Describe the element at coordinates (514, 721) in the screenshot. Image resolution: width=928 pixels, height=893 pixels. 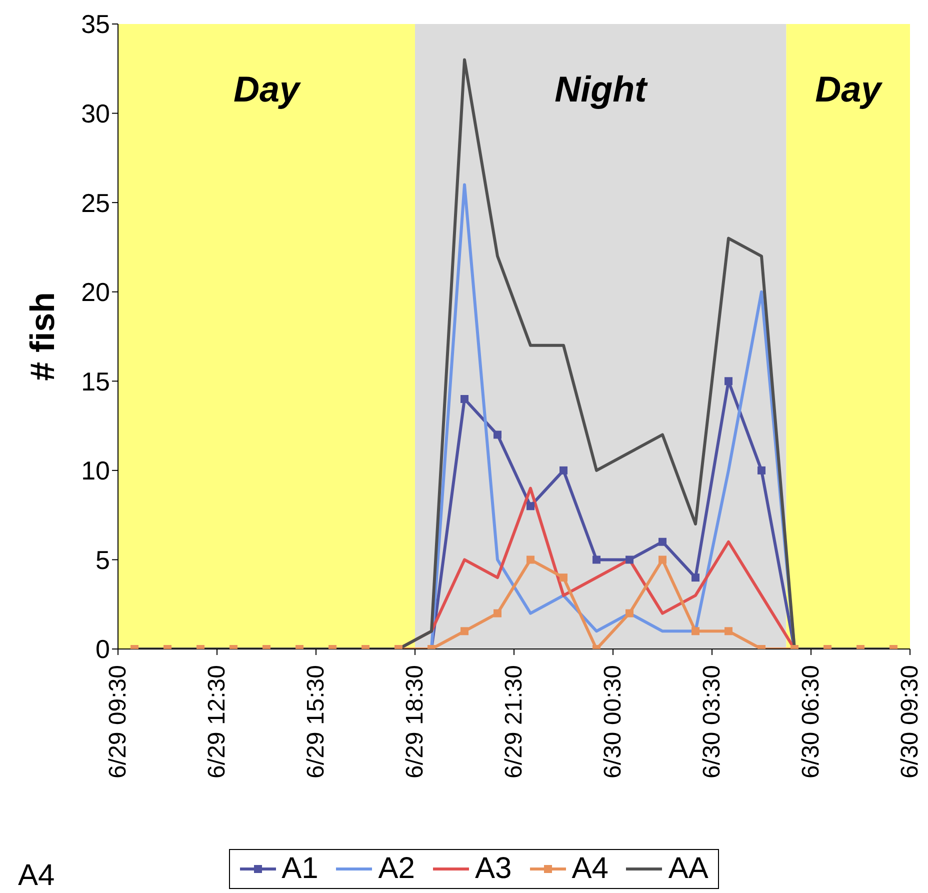
I see `x-tick-label: 6/29 21:30` at that location.